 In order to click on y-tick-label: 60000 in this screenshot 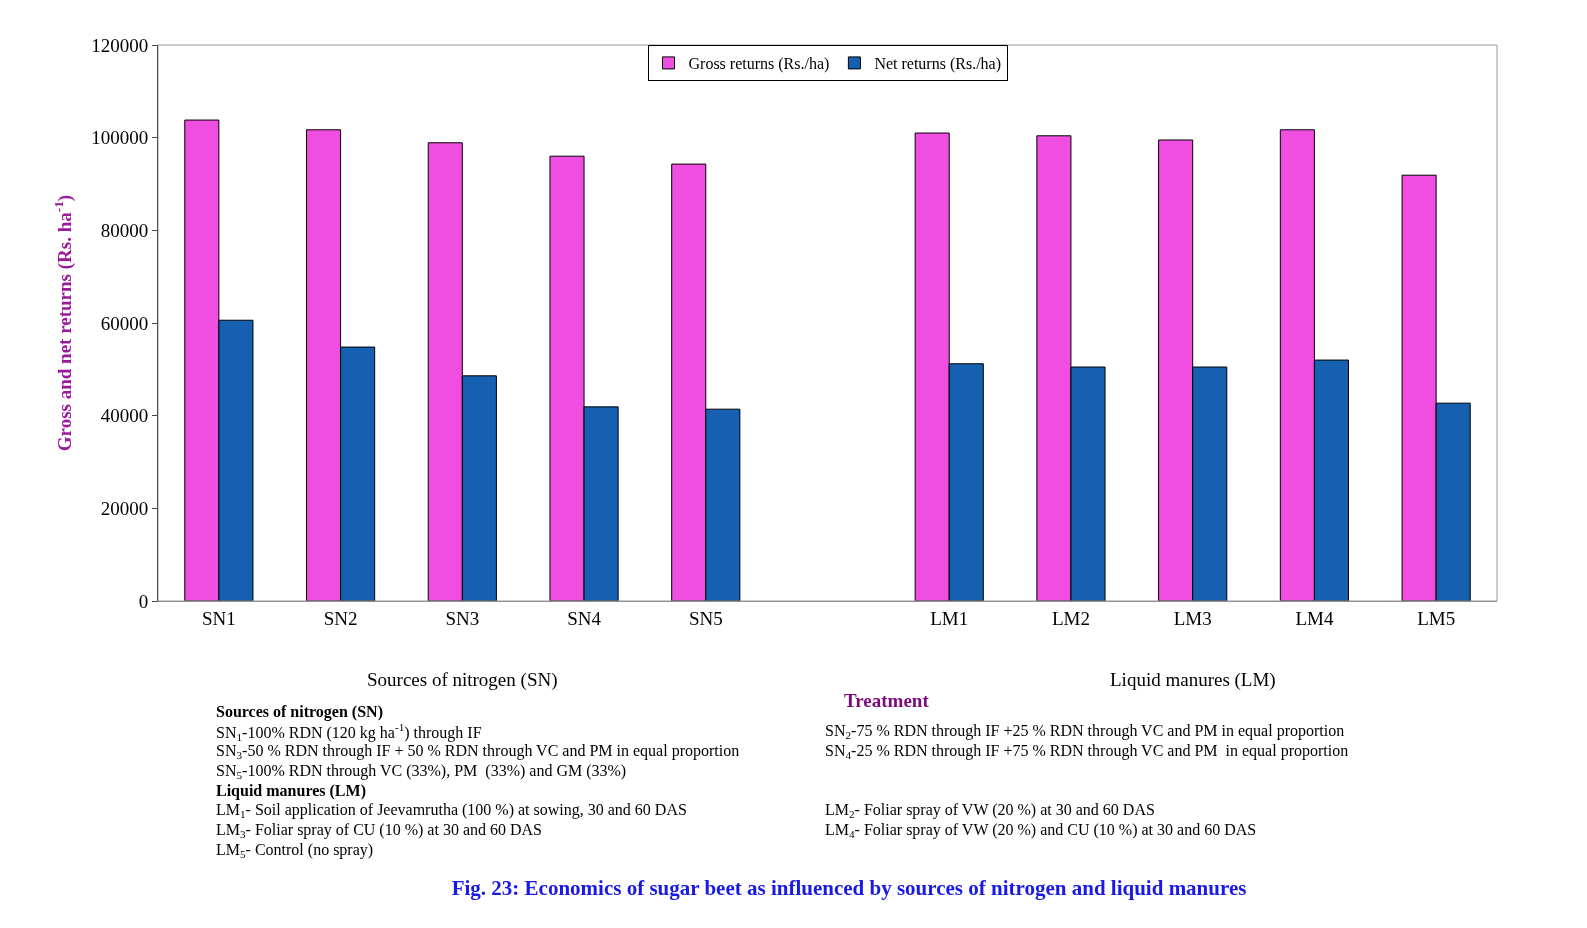, I will do `click(124, 323)`.